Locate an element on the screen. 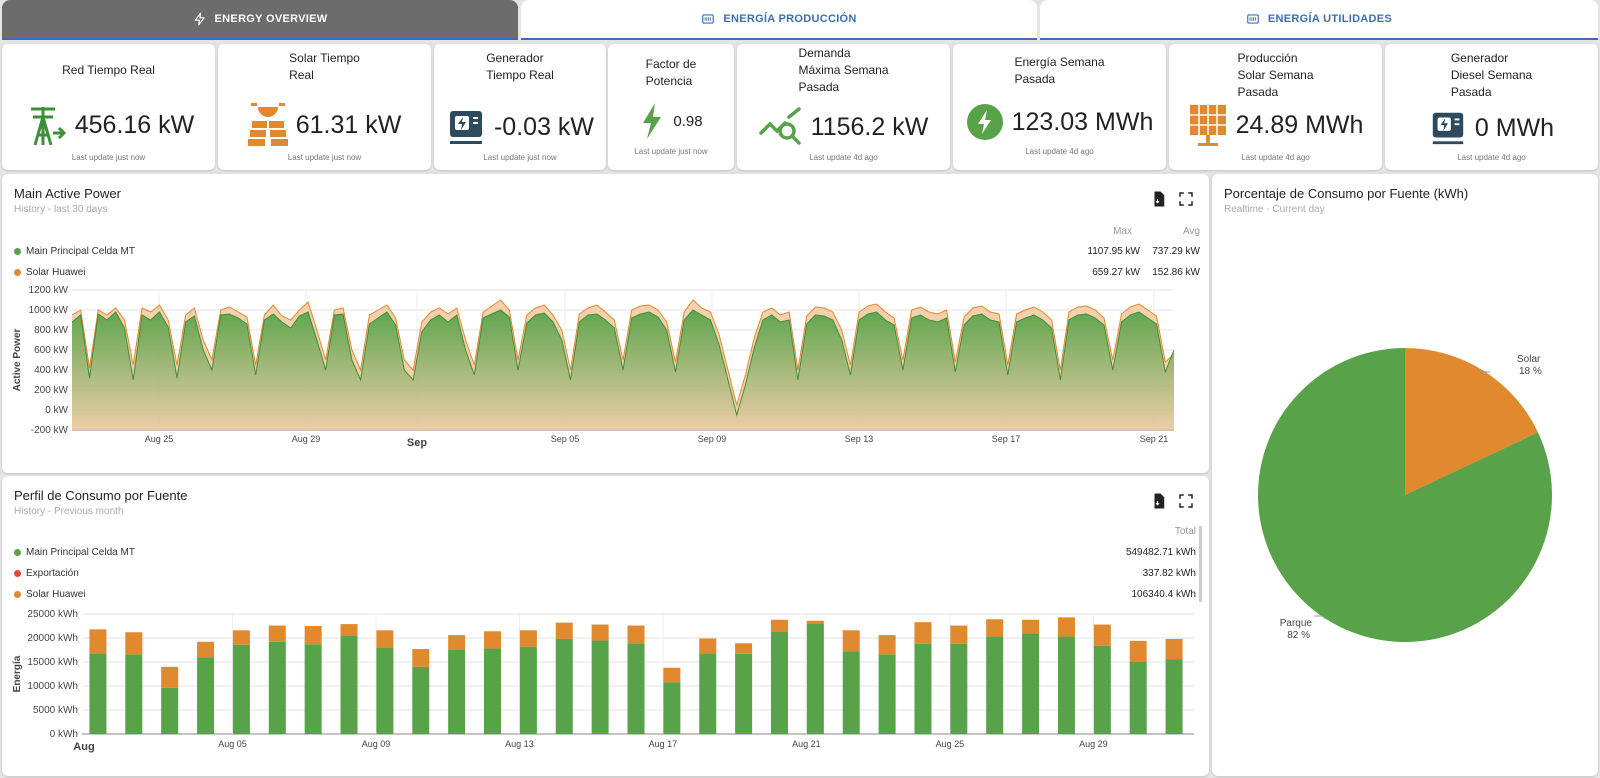 This screenshot has height=778, width=1600. x-tick-label: Aug 09 is located at coordinates (376, 744).